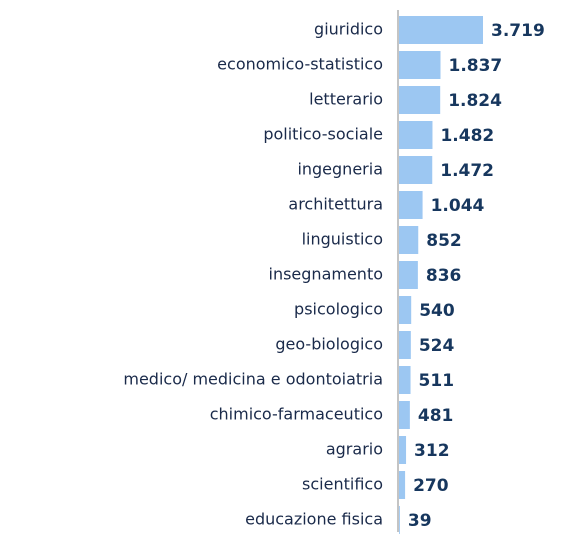  Describe the element at coordinates (467, 136) in the screenshot. I see `value-label: 1.482` at that location.